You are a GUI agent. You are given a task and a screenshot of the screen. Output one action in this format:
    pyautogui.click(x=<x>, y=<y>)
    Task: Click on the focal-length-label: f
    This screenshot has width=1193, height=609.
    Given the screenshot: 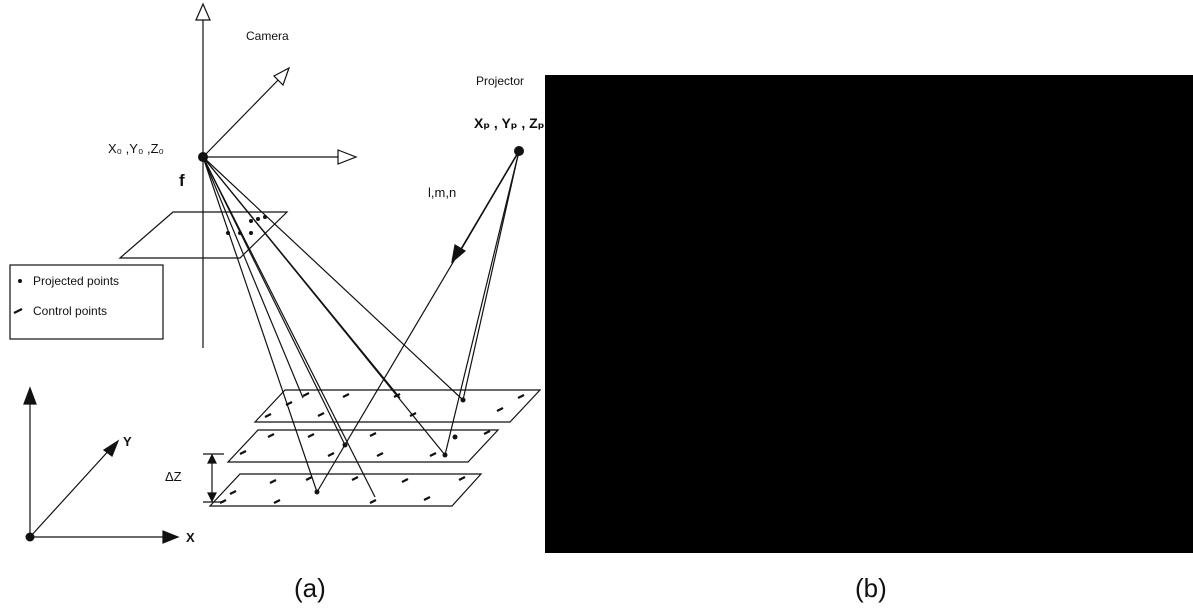 What is the action you would take?
    pyautogui.click(x=182, y=180)
    